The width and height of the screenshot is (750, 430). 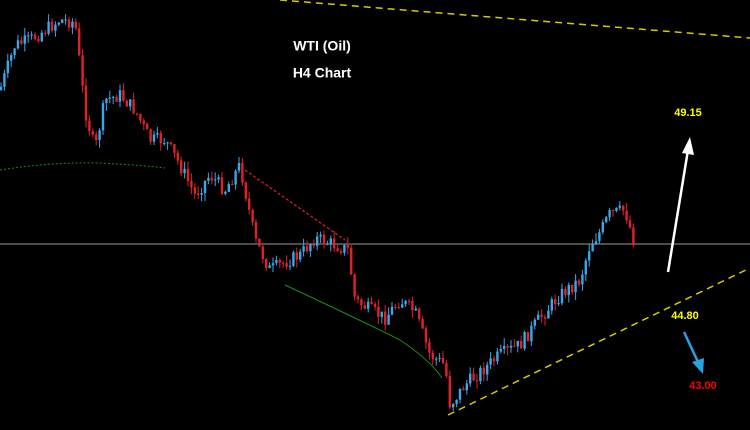 What do you see at coordinates (691, 347) in the screenshot?
I see `arrow-down` at bounding box center [691, 347].